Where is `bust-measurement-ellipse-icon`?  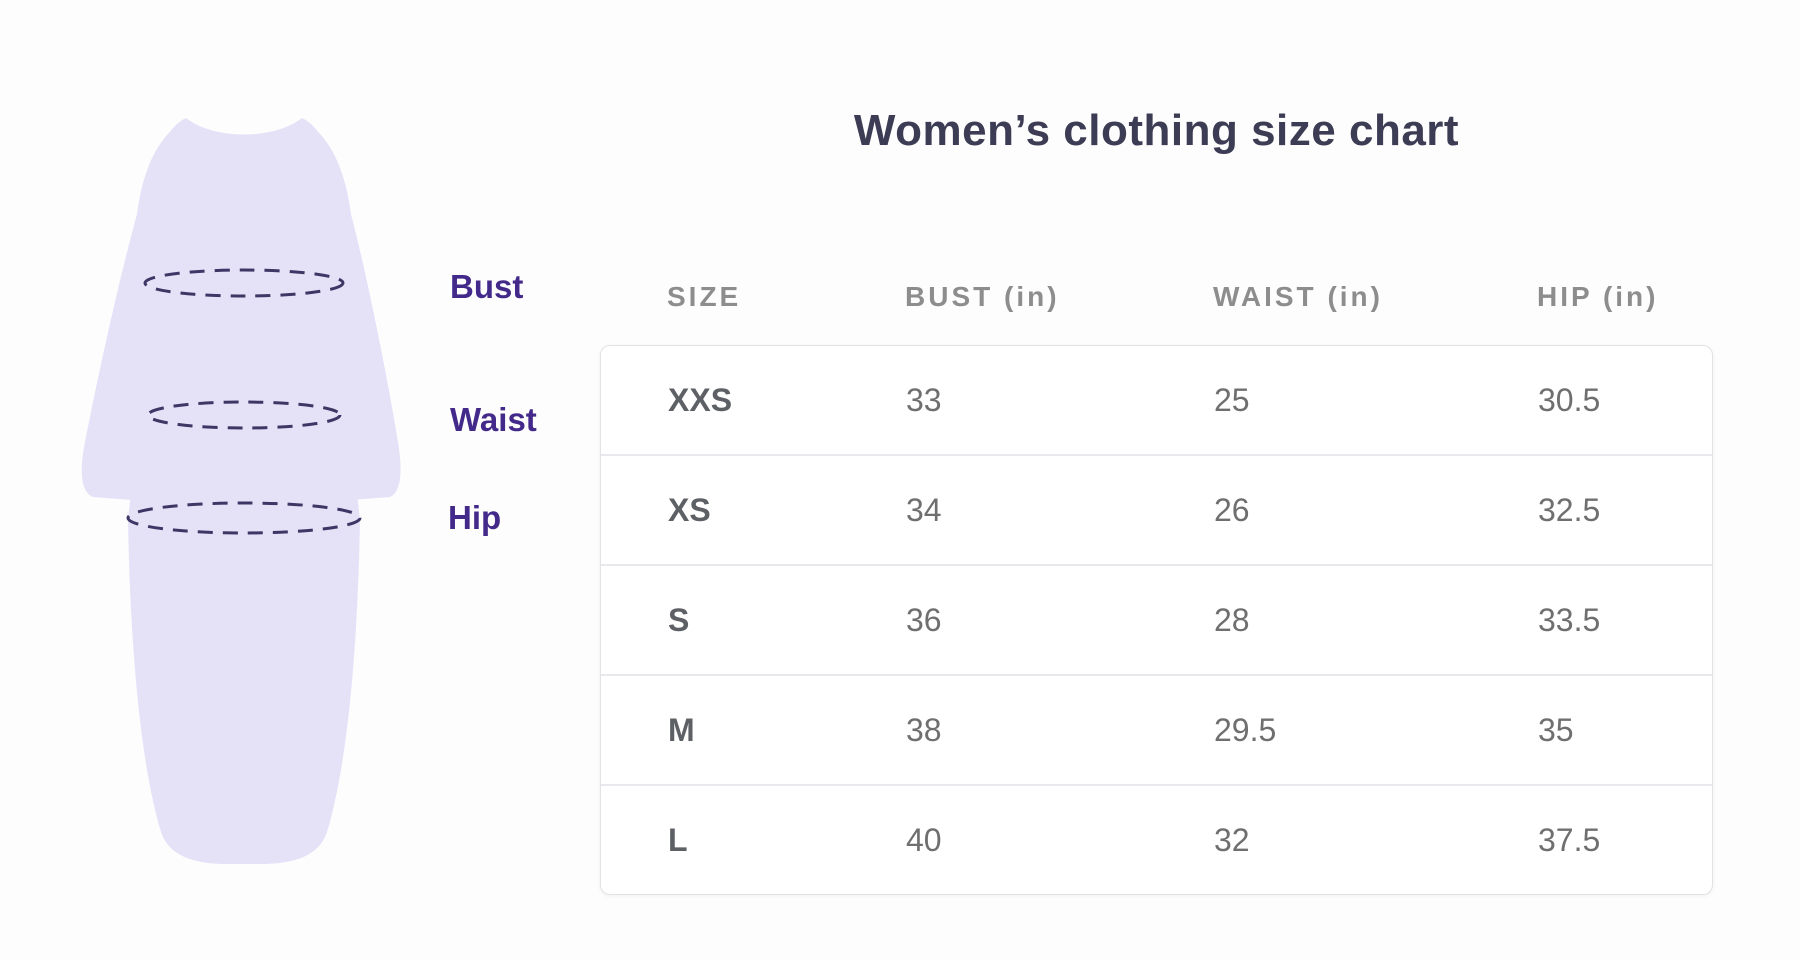 bust-measurement-ellipse-icon is located at coordinates (244, 283).